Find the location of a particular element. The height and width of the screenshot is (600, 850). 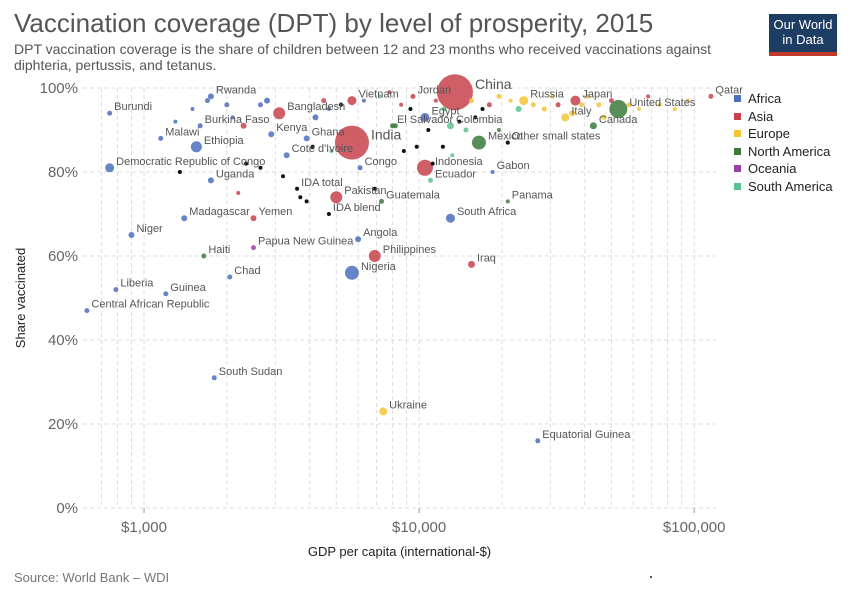

x-tick-label: $1,000 is located at coordinates (144, 527).